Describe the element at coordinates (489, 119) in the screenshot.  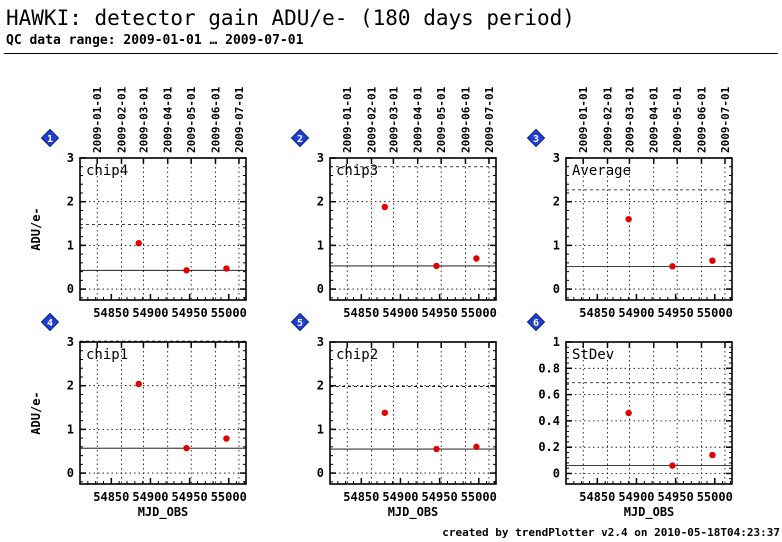
I see `panel-2-top-date-label: 2009-07-01` at that location.